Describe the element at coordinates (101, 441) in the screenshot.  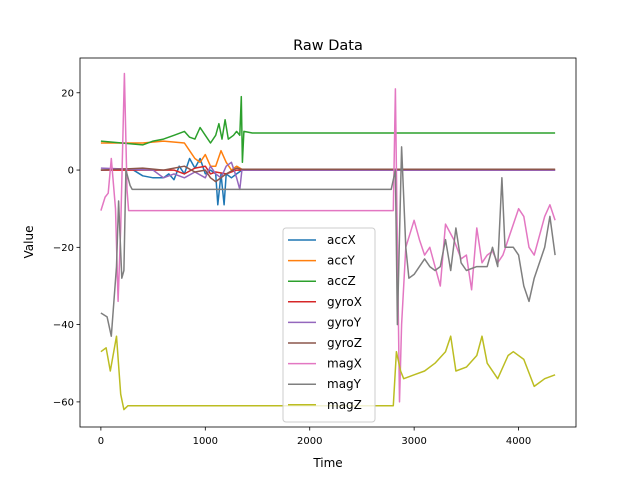
I see `x-tick-label: 0` at that location.